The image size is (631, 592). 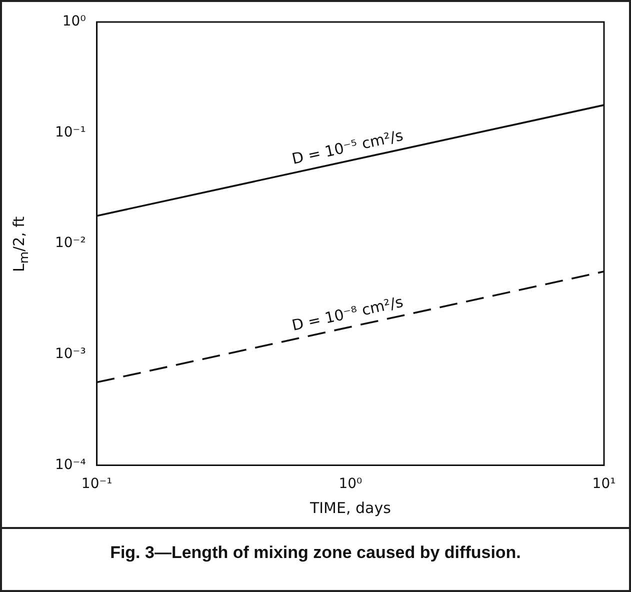 I want to click on caption: Fig. 3—Length of mixing zone caused by diffusion., so click(x=315, y=545).